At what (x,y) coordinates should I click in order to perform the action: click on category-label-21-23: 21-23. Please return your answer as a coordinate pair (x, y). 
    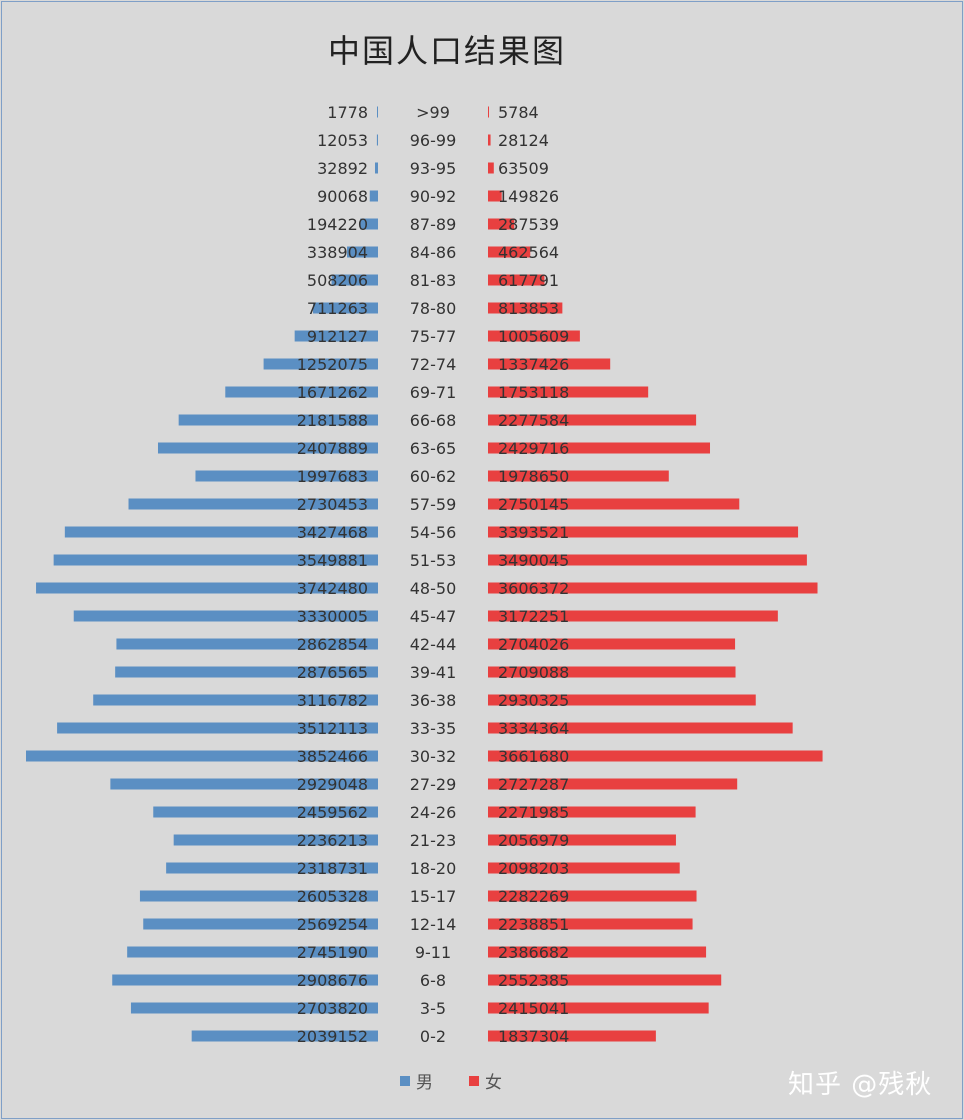
    Looking at the image, I should click on (433, 840).